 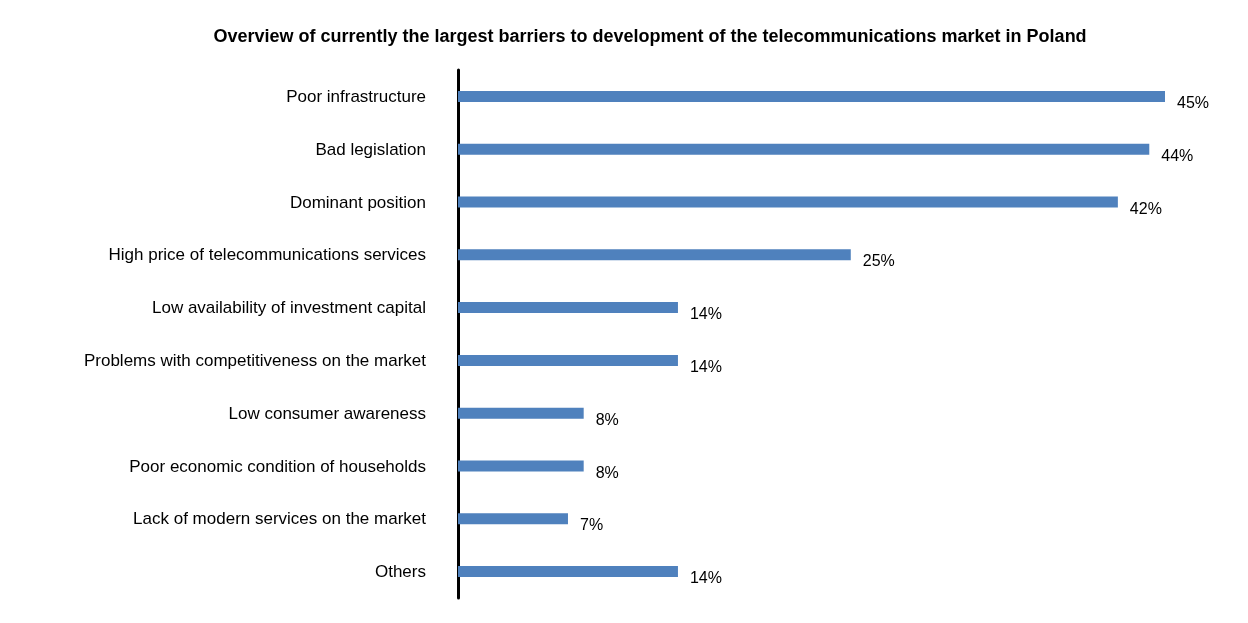 I want to click on y-tick-label: Dominant position, so click(x=357, y=202).